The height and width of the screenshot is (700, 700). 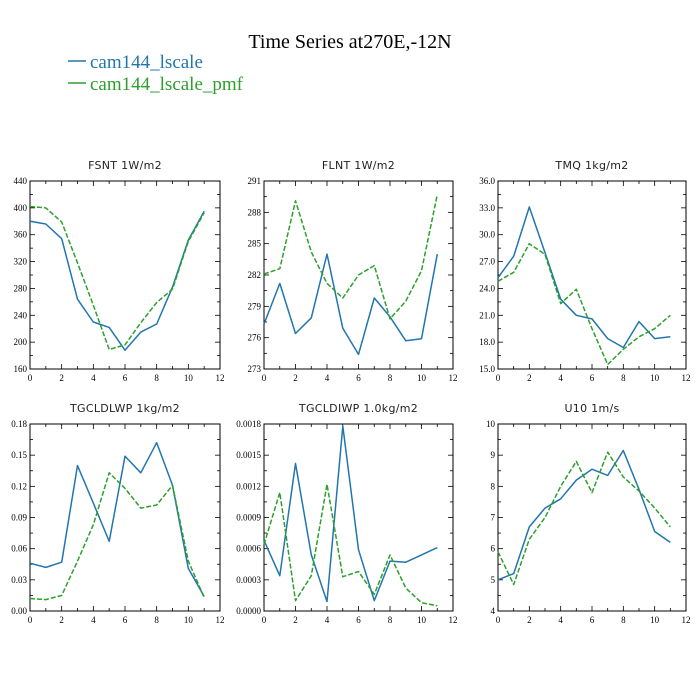 I want to click on y-tick-label: 27.0, so click(x=487, y=262).